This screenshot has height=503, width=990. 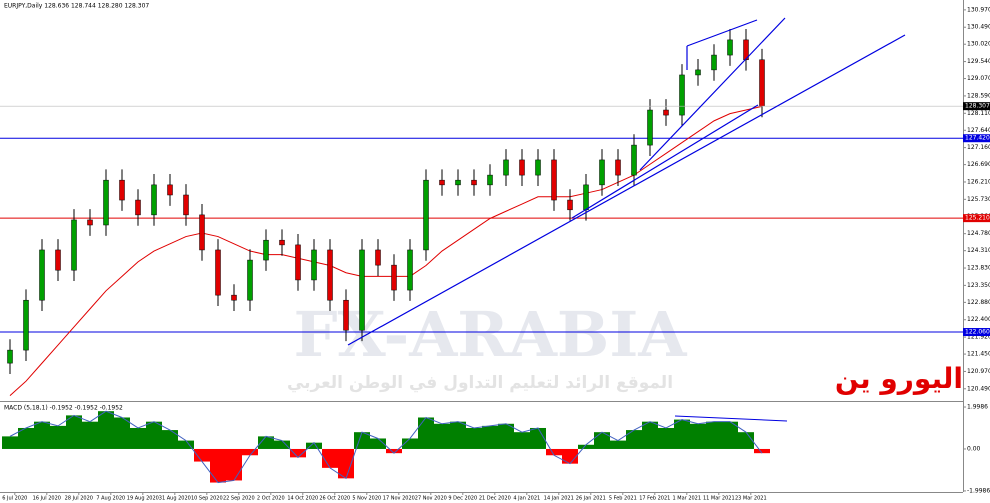 I want to click on y-tick-label: 124.780, so click(x=978, y=233).